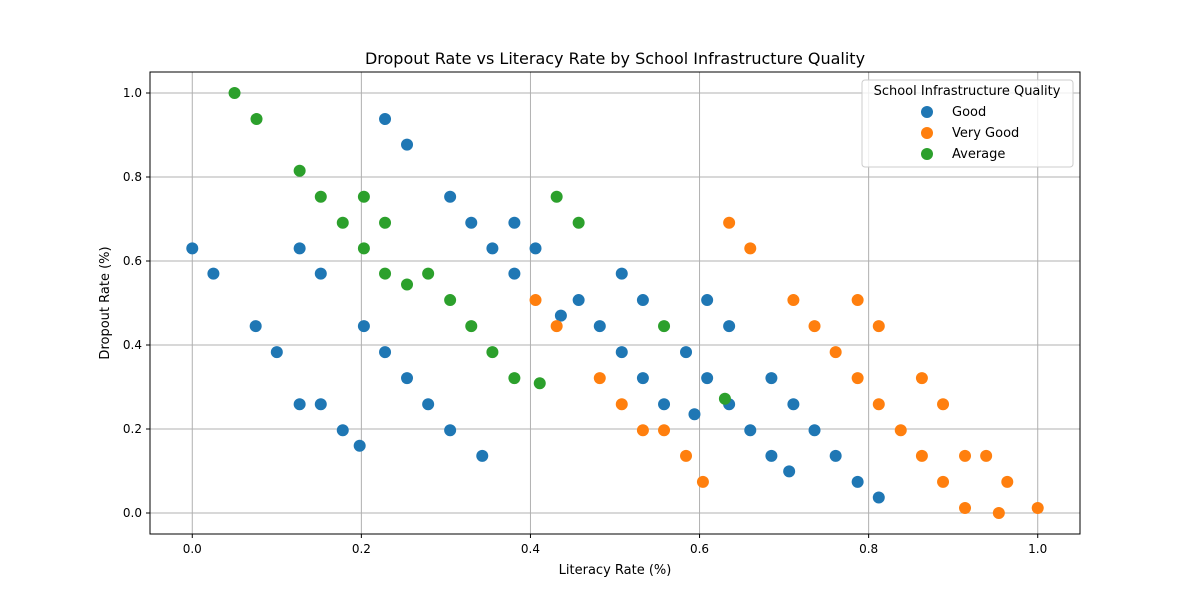  What do you see at coordinates (132, 345) in the screenshot?
I see `y-tick-label: 0.4` at bounding box center [132, 345].